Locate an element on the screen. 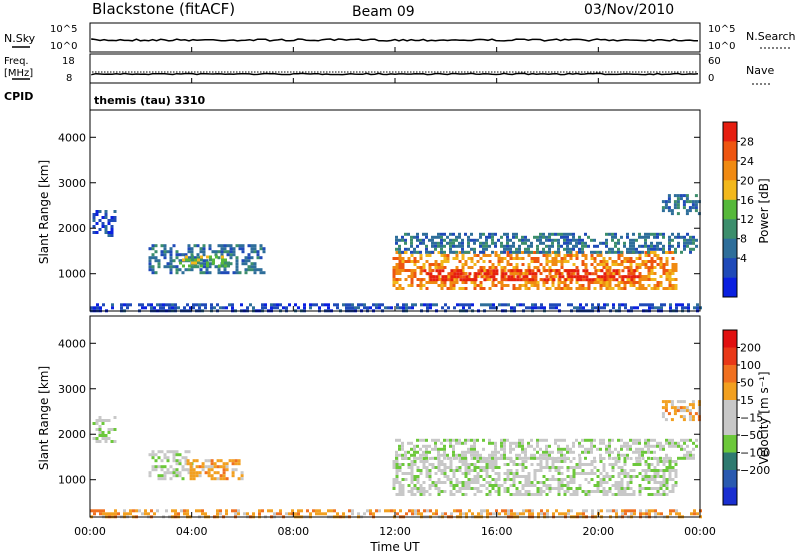 The width and height of the screenshot is (800, 554). colorbar-swatch is located at coordinates (730, 287).